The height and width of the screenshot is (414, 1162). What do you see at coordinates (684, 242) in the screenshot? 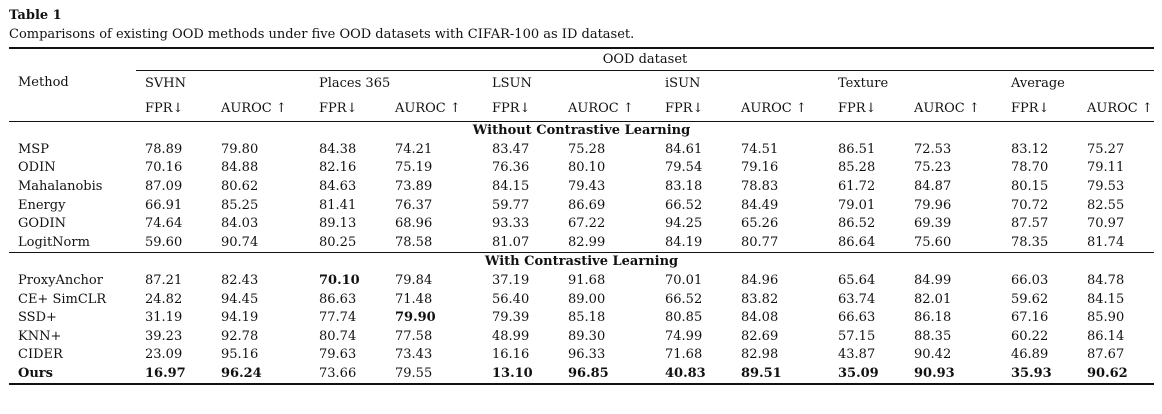
I see `fpr-cell: 84.19` at bounding box center [684, 242].